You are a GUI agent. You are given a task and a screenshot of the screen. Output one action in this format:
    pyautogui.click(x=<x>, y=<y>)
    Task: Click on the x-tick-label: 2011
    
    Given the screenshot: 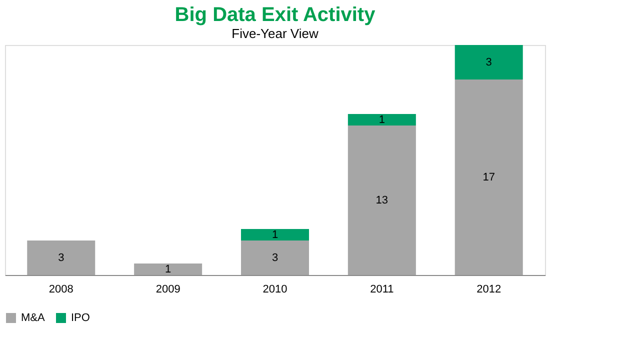 What is the action you would take?
    pyautogui.click(x=382, y=290)
    